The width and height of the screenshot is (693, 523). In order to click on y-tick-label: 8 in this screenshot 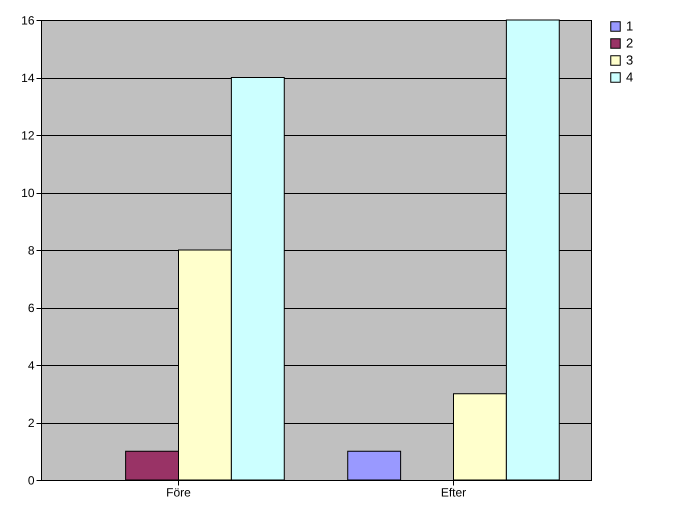, I will do `click(31, 251)`.